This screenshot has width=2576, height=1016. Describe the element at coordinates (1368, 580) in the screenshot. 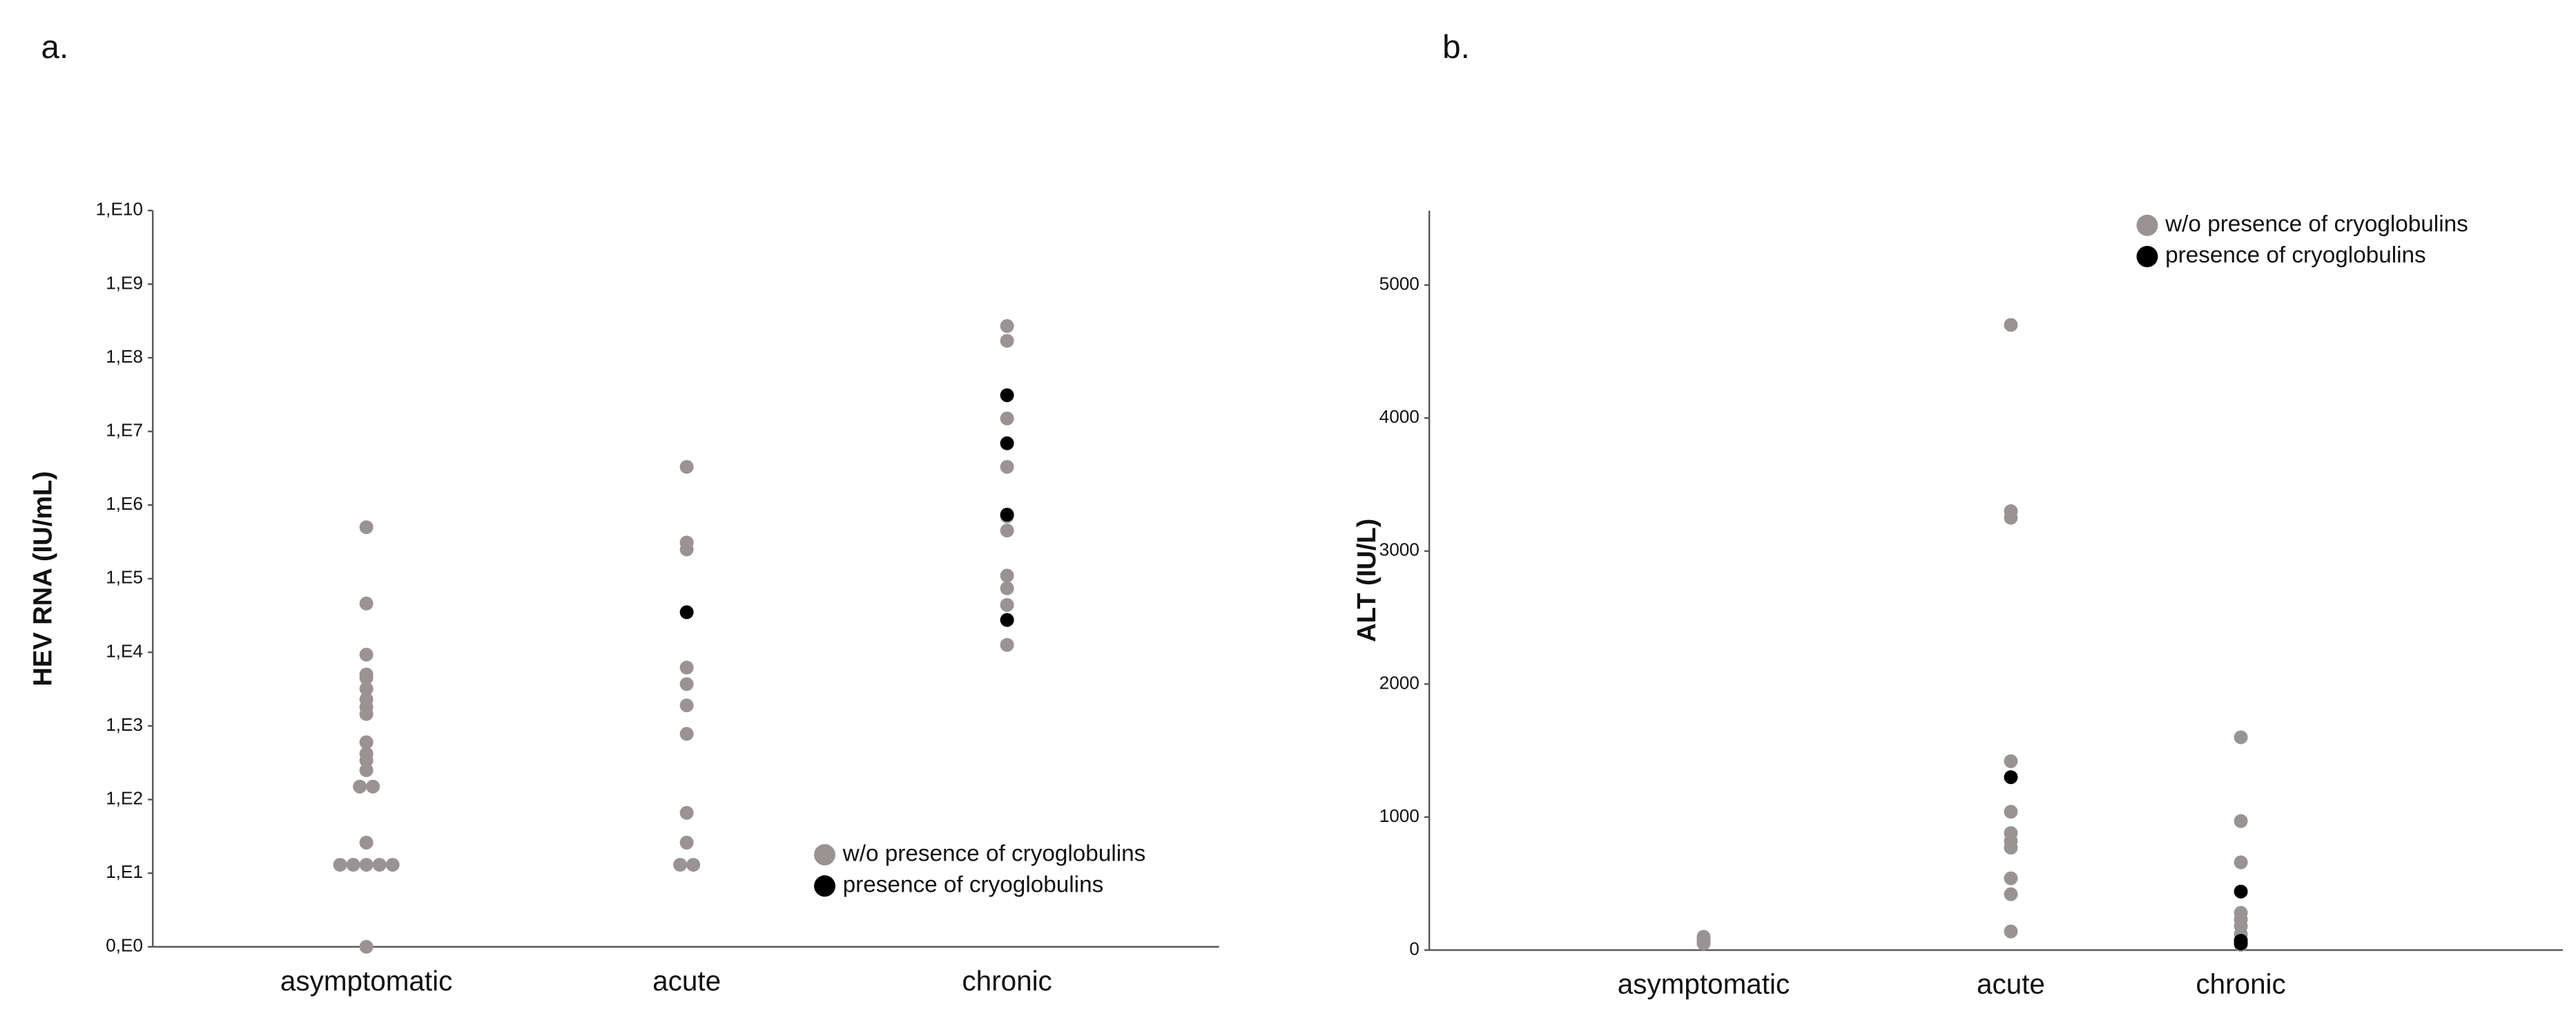

I see `y-axis-label: ALT (IU/L)` at that location.